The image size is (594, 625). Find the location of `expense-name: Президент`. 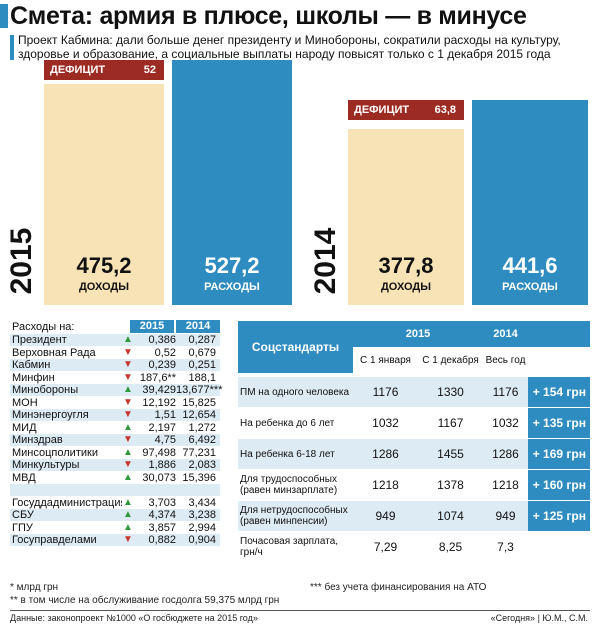

expense-name: Президент is located at coordinates (39, 340).